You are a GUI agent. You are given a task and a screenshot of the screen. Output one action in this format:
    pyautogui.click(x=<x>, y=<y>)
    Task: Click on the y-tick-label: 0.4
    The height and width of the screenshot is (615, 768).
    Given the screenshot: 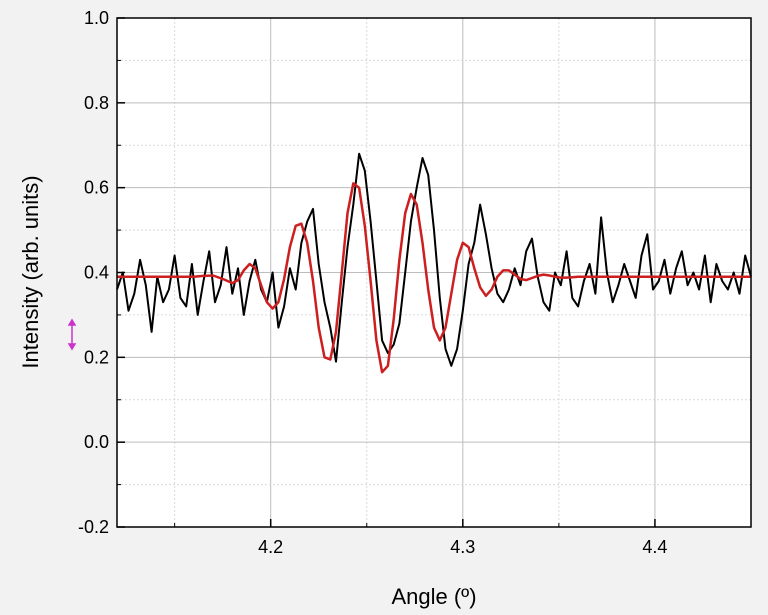 What is the action you would take?
    pyautogui.click(x=96, y=273)
    